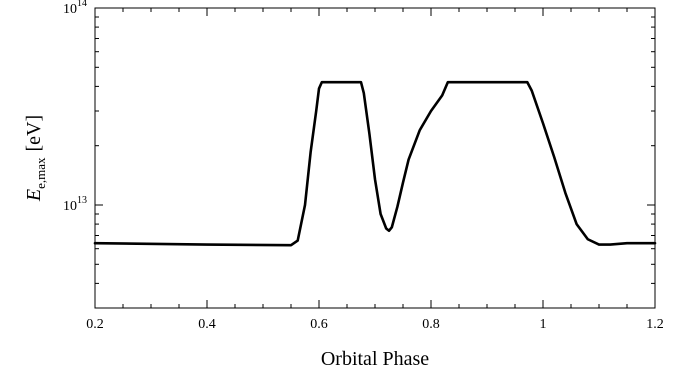 The image size is (694, 378). Describe the element at coordinates (319, 324) in the screenshot. I see `x-tick-label: 0.6` at that location.